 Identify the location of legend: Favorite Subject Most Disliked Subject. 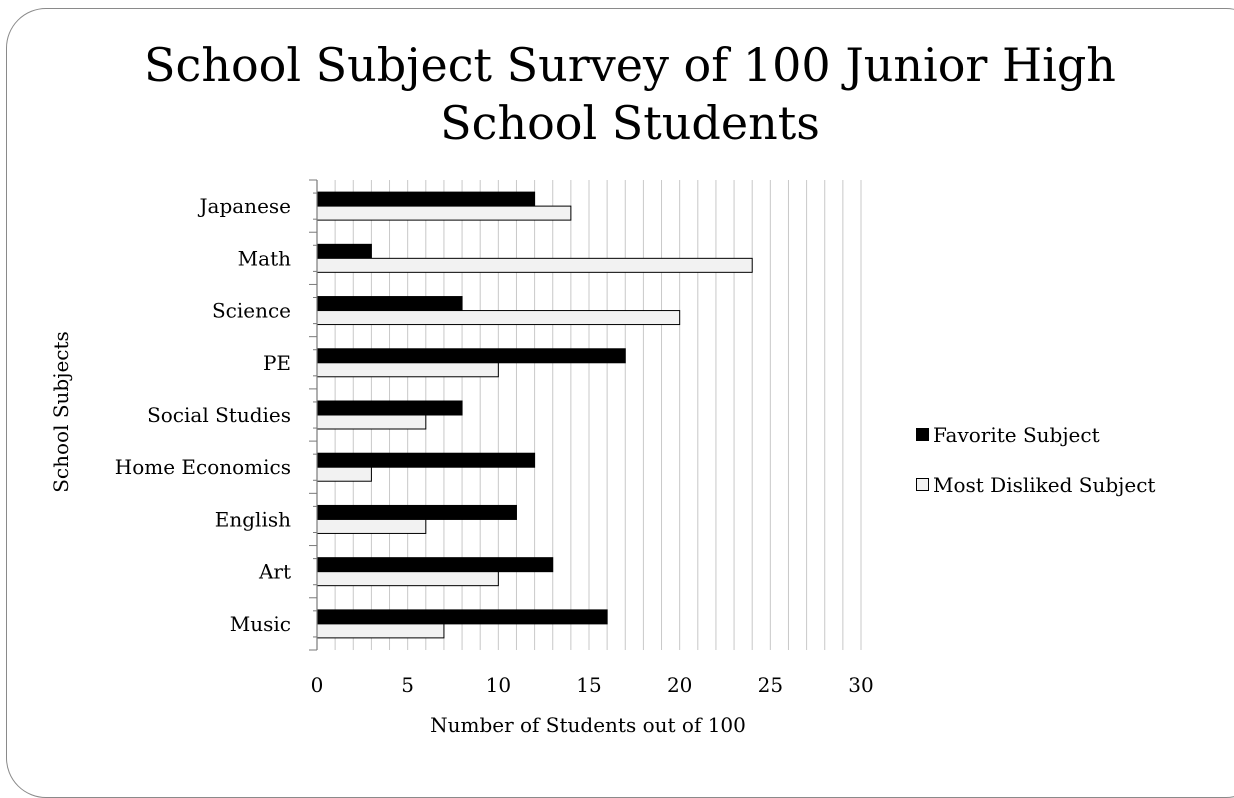
(1035, 472).